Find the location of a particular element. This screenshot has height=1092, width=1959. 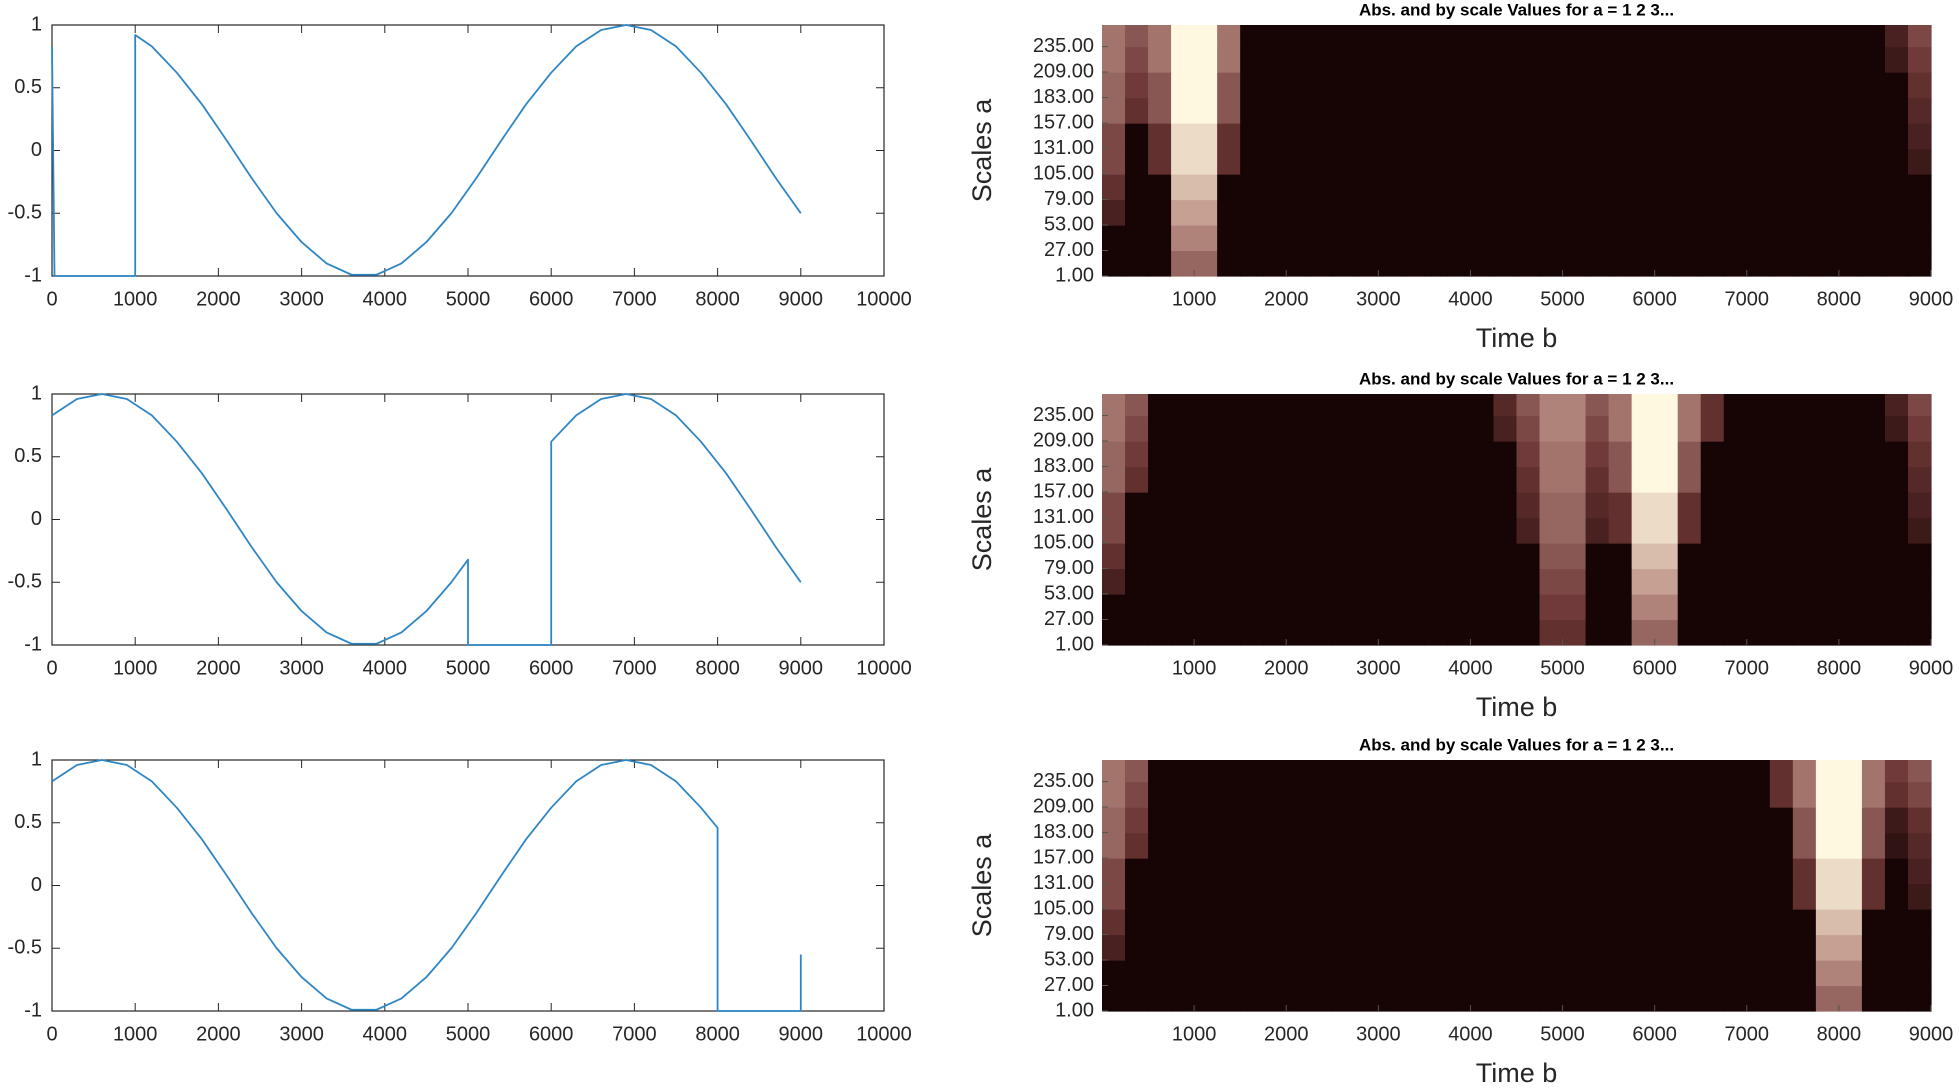

y-tick-label: 235.00 is located at coordinates (1063, 46).